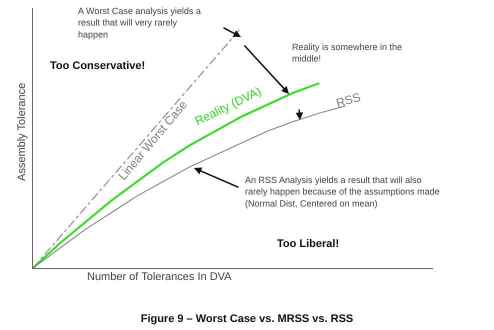 This screenshot has height=330, width=494. What do you see at coordinates (342, 191) in the screenshot?
I see `annotation: An RSS Analysis yields a result that will also rarely happen because of the assumptions made (Normal Dist, Centered on mean)` at bounding box center [342, 191].